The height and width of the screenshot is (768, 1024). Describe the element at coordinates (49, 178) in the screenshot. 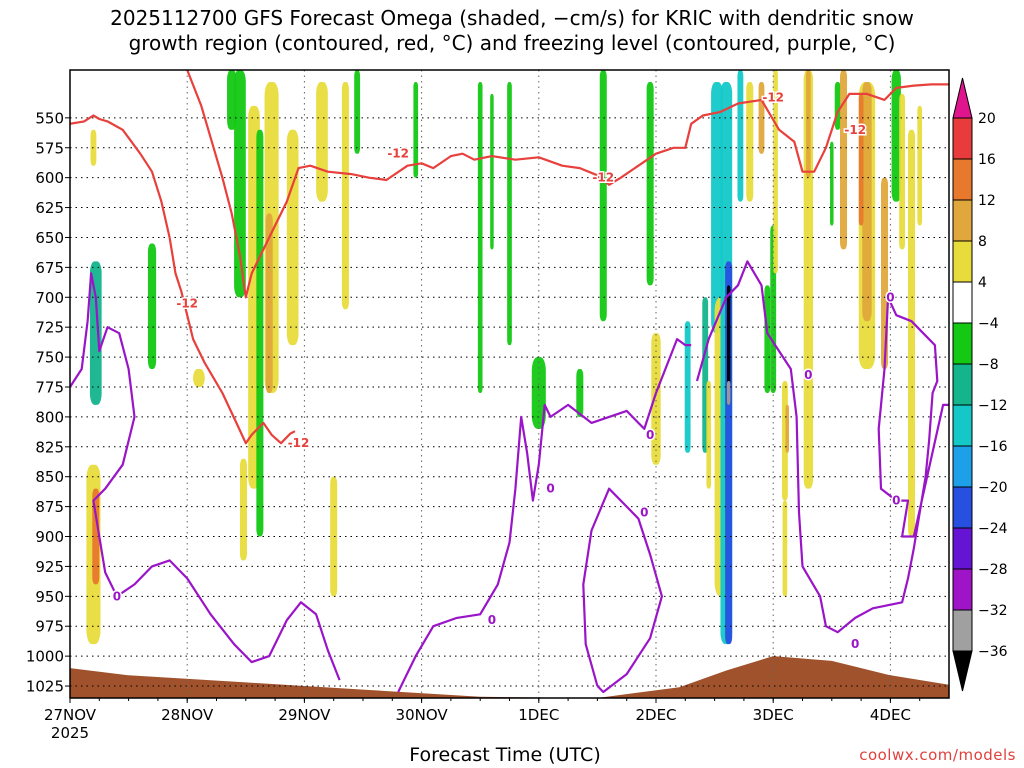

I see `y-tick-label: 600` at that location.